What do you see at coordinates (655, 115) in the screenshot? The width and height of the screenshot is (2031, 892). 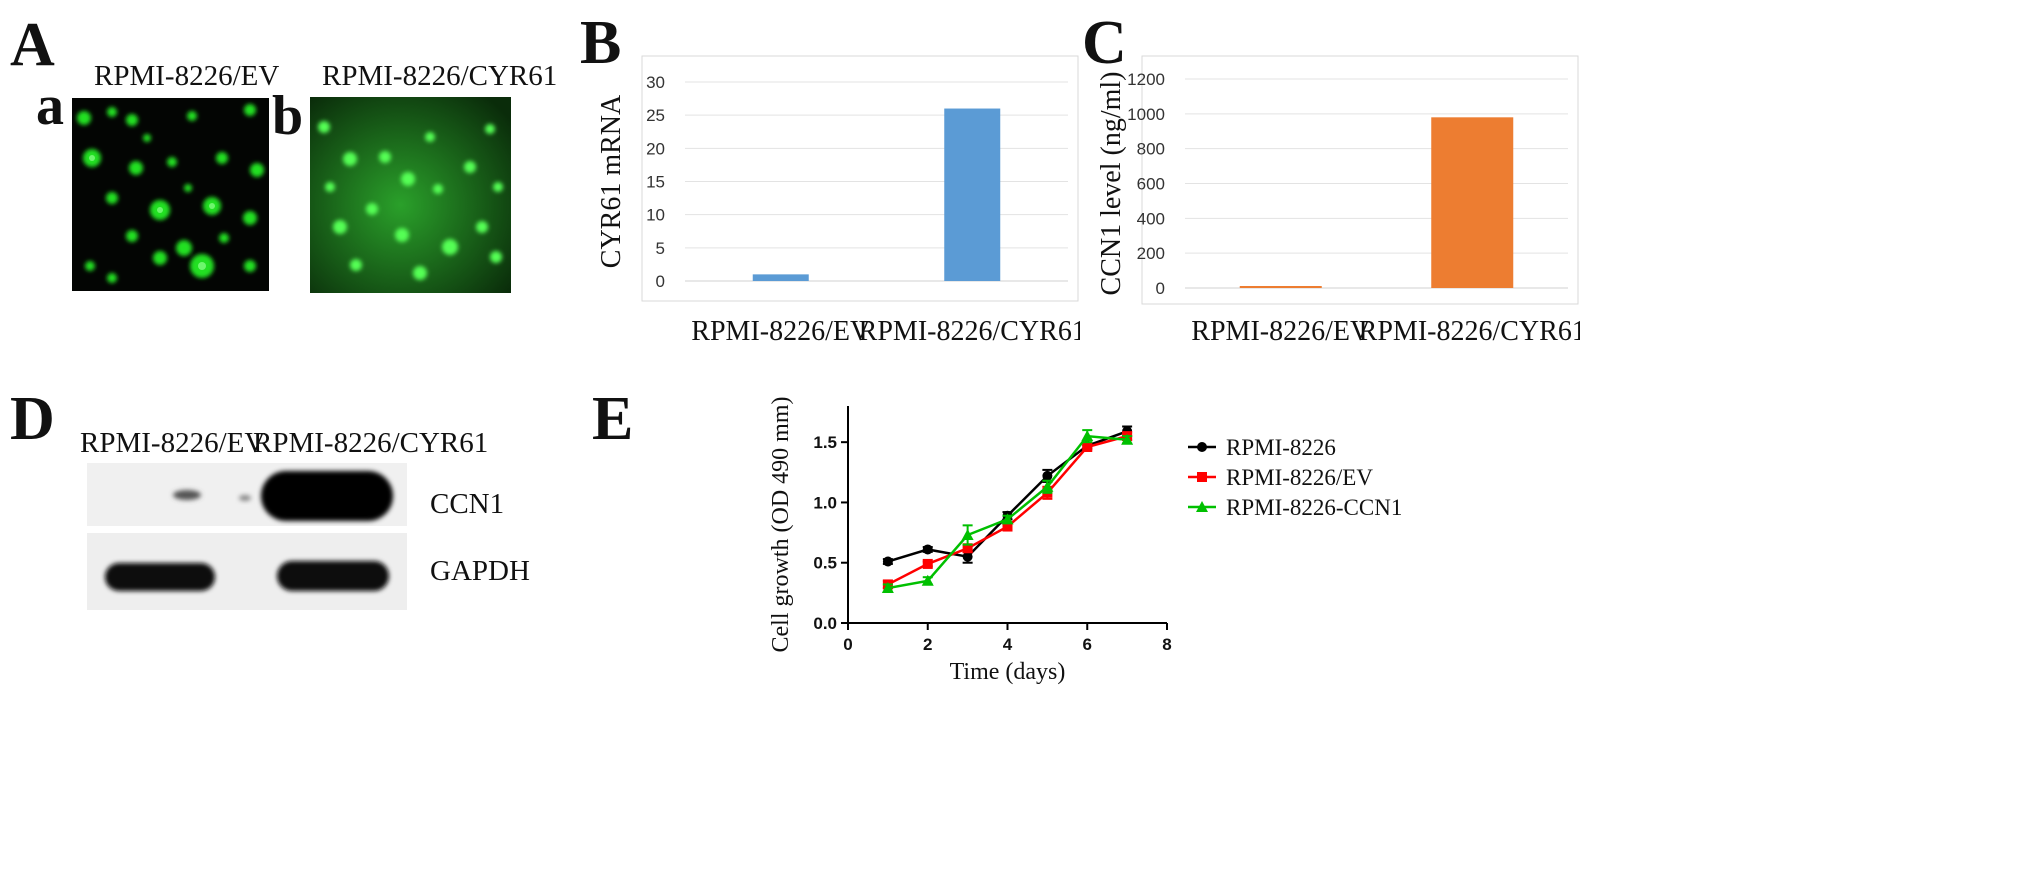 I see `y-tick-label: 25` at bounding box center [655, 115].